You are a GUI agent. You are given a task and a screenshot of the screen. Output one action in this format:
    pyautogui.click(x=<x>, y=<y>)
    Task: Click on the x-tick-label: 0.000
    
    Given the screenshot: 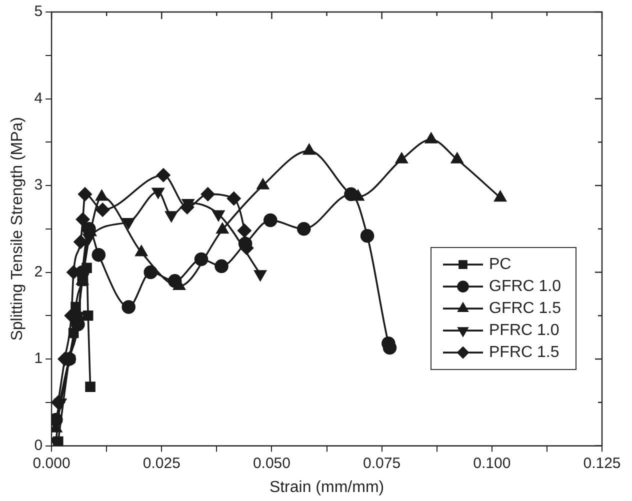 What is the action you would take?
    pyautogui.click(x=51, y=463)
    